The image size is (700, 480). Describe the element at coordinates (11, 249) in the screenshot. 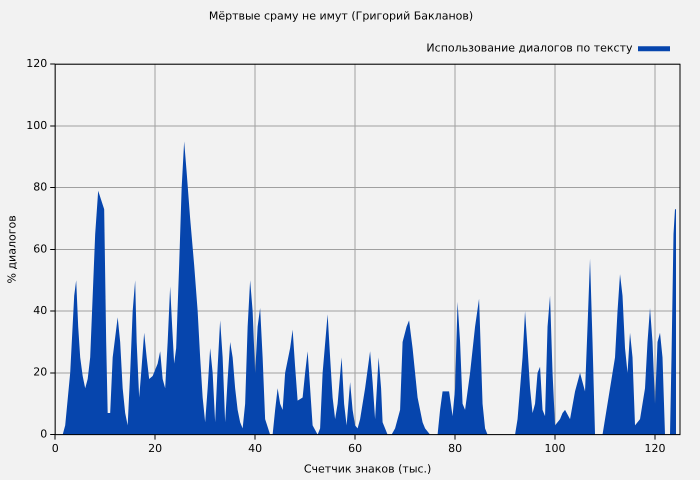

I see `y-axis-title: % диалогов` at that location.